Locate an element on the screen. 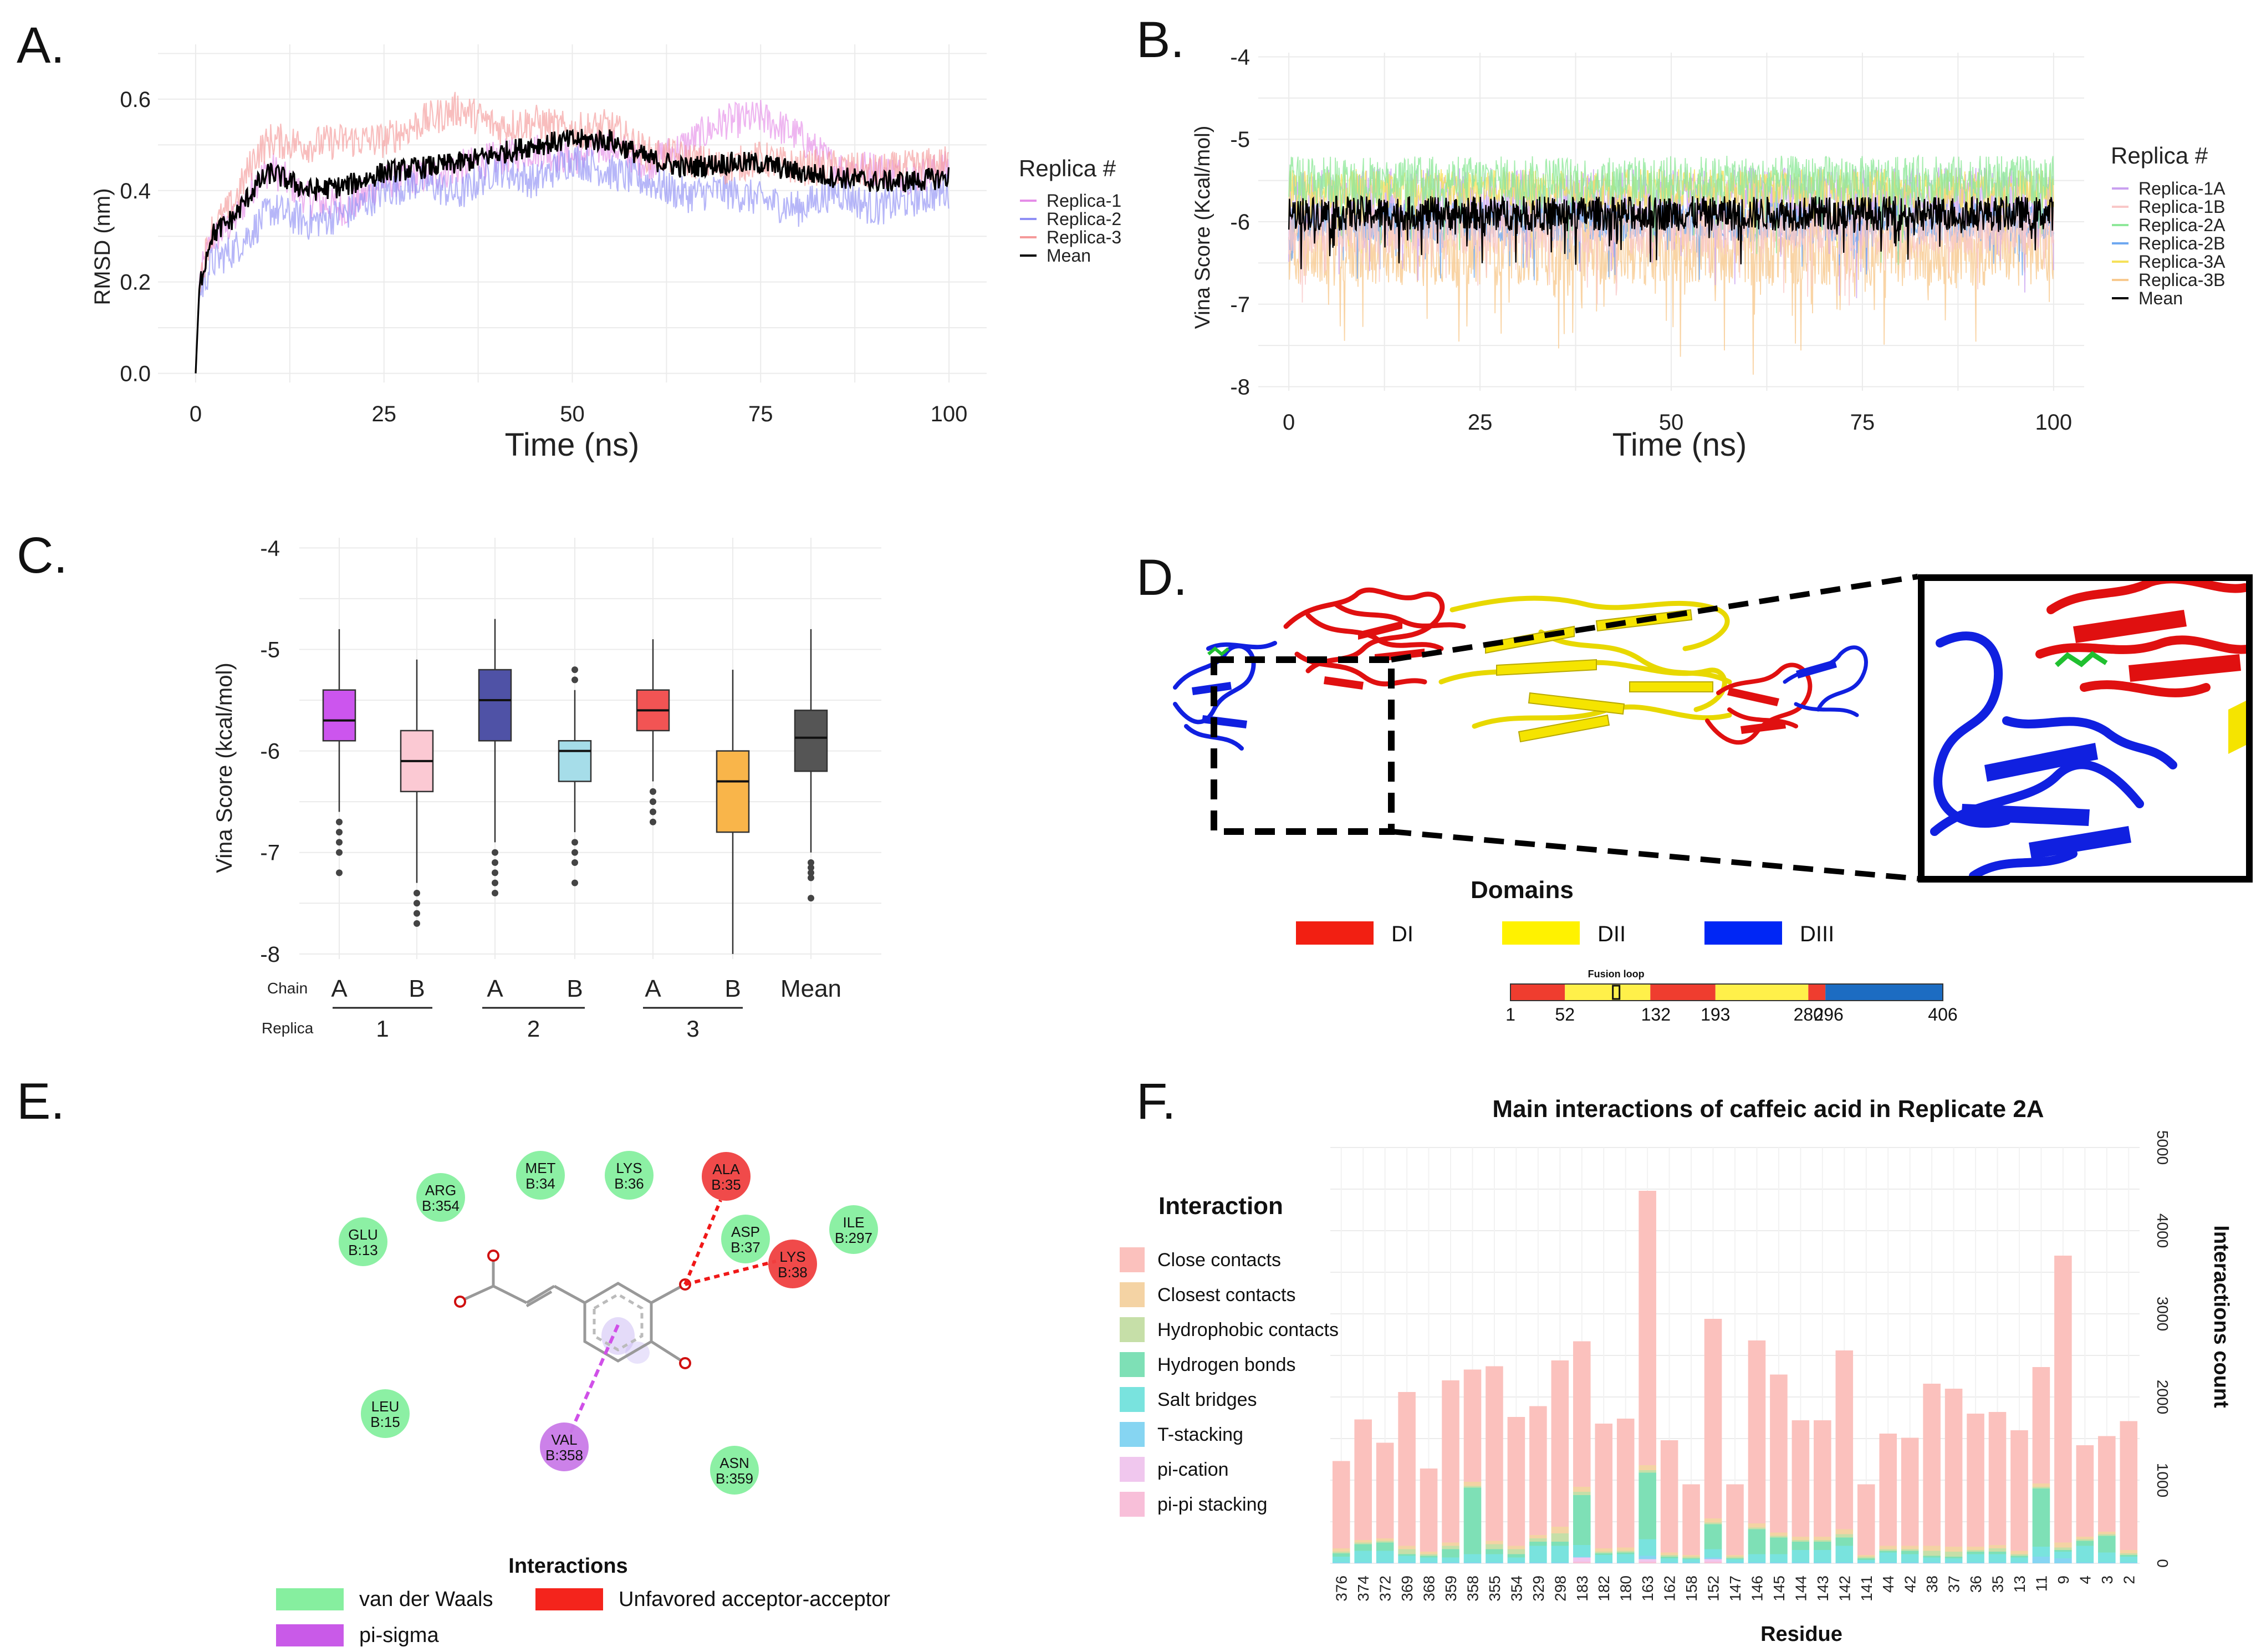 The height and width of the screenshot is (1652, 2256). boxplot-y-tick: -4 is located at coordinates (270, 548).